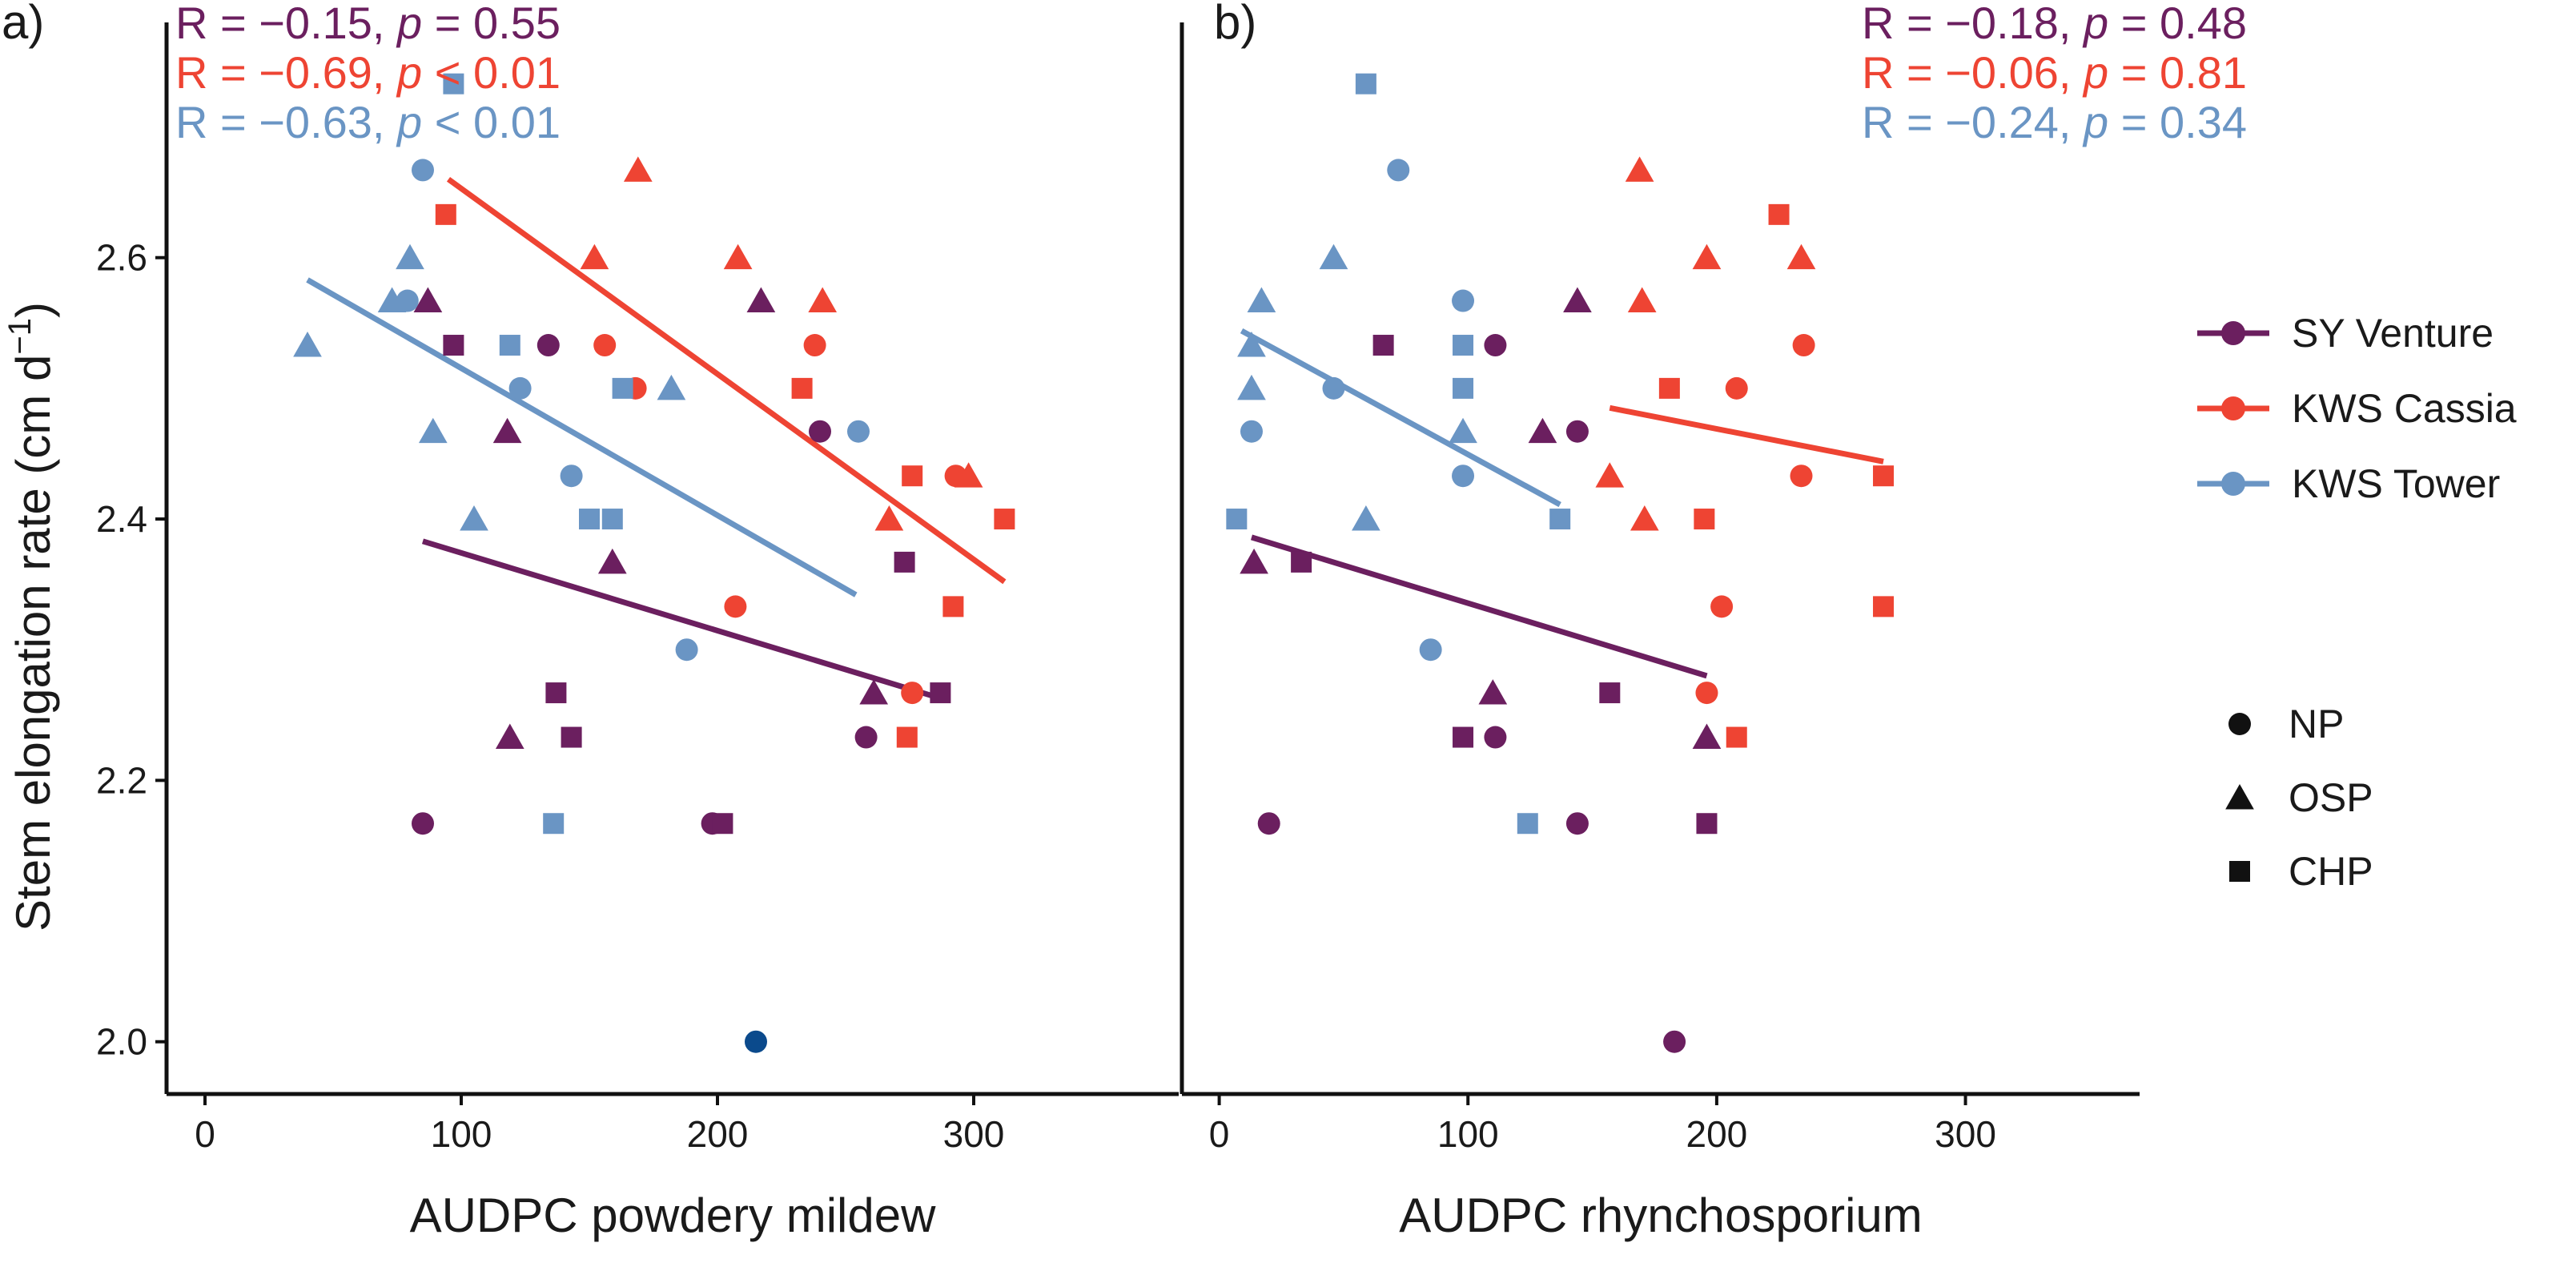  Describe the element at coordinates (2239, 724) in the screenshot. I see `legend-marker-np` at that location.